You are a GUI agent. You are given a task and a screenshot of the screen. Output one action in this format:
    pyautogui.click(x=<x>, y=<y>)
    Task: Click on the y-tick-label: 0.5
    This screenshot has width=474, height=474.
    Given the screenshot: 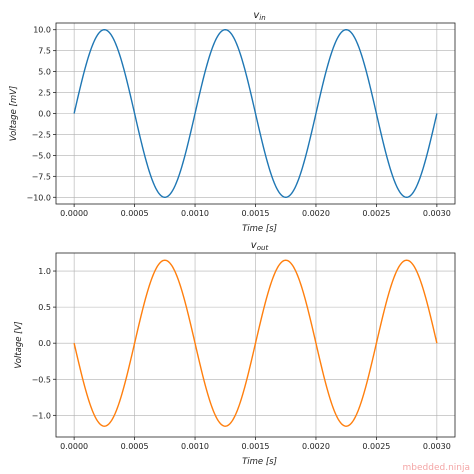 What is the action you would take?
    pyautogui.click(x=44, y=307)
    